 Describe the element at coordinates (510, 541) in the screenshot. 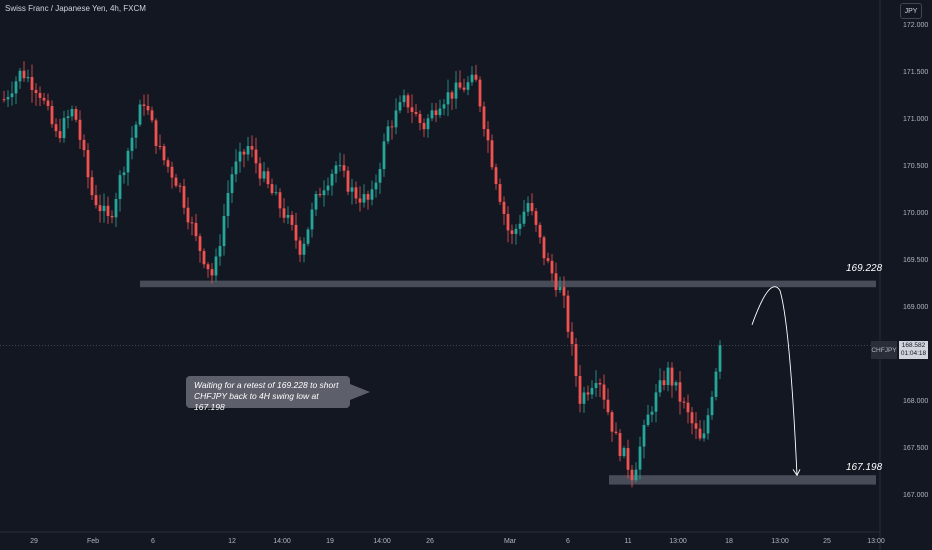

I see `x-tick-label: Mar` at that location.